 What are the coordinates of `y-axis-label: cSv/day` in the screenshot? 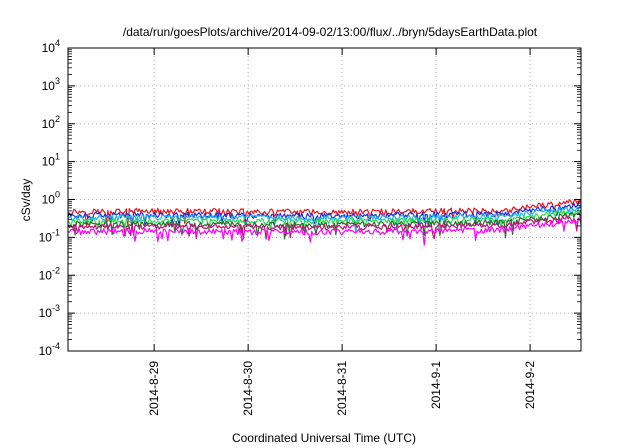 It's located at (26, 200).